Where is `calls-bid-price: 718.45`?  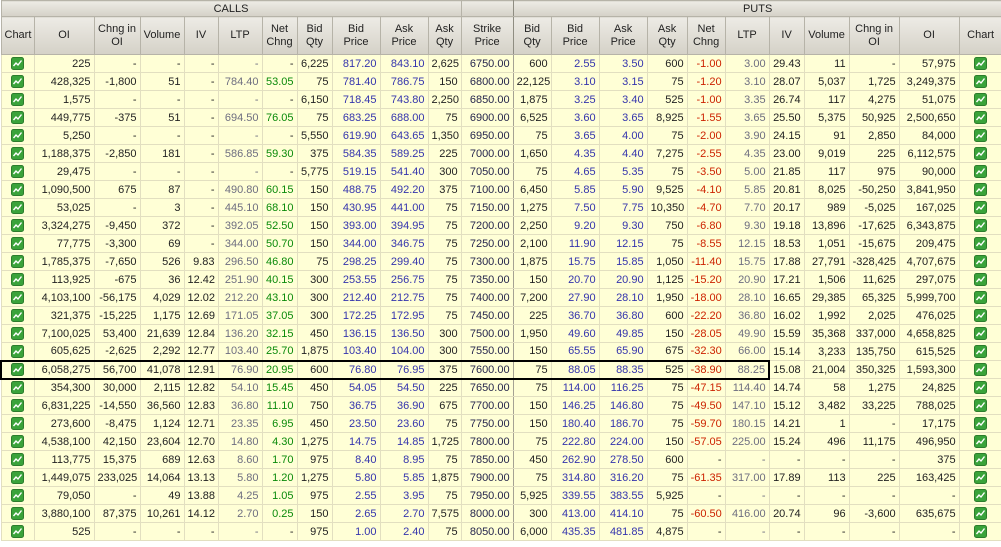
calls-bid-price: 718.45 is located at coordinates (356, 99).